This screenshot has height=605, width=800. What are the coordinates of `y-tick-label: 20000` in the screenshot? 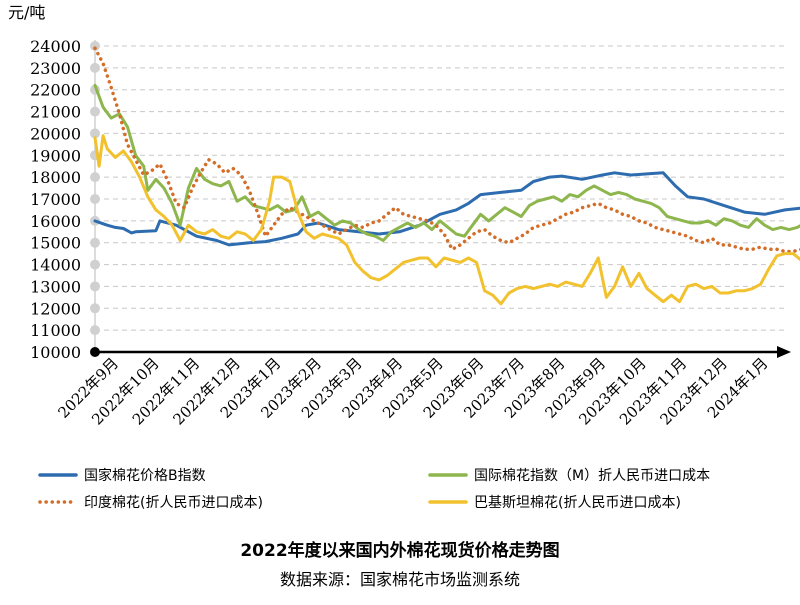 It's located at (55, 133).